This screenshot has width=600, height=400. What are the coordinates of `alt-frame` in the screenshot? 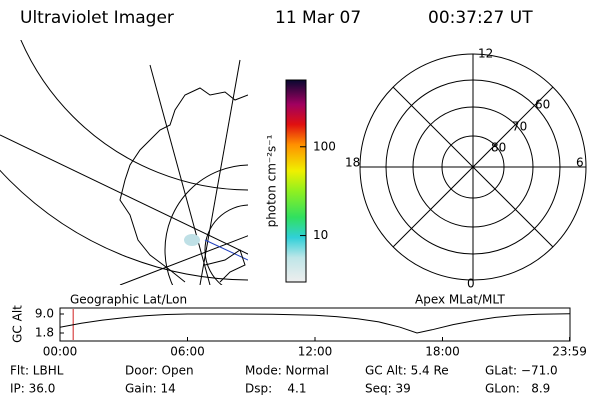 It's located at (315, 324).